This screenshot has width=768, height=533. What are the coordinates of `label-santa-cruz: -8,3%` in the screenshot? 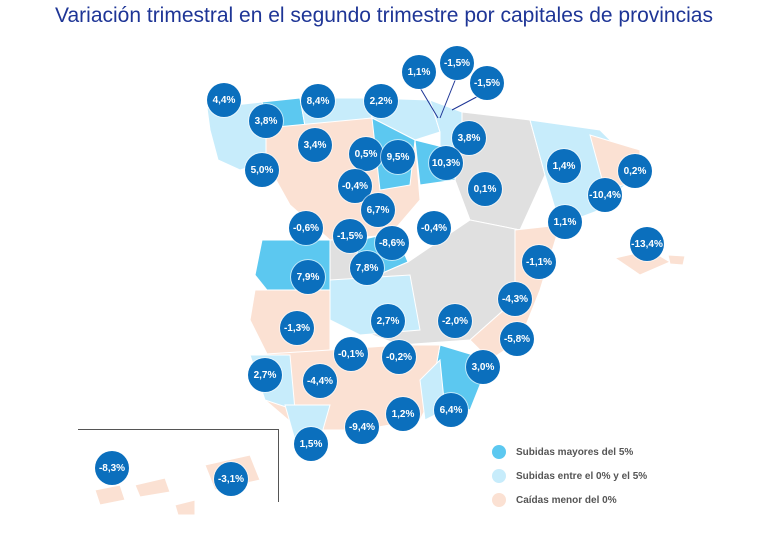 It's located at (112, 468).